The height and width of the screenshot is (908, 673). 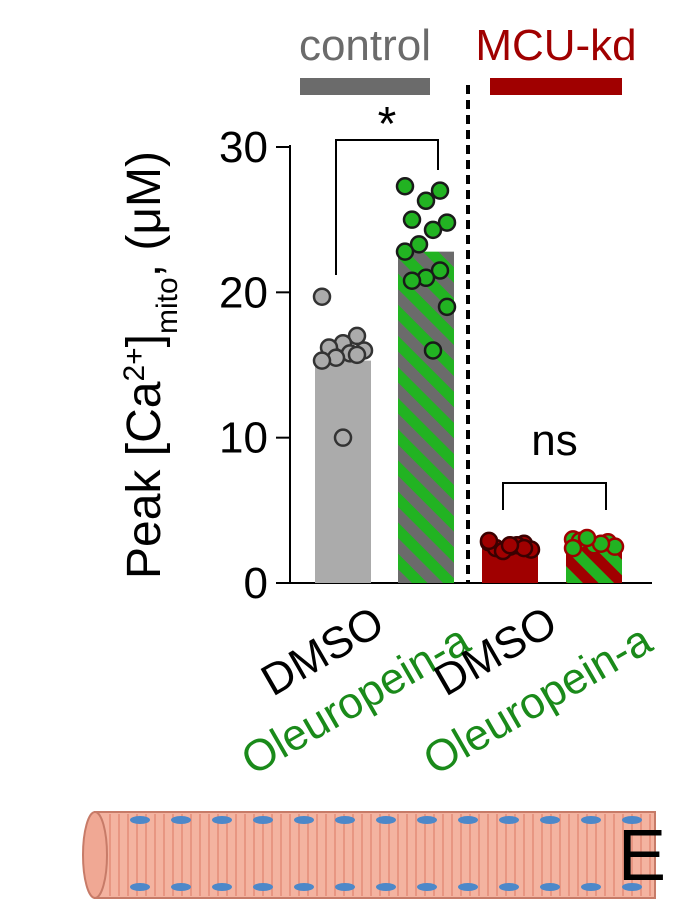 I want to click on y-tick-label: 30, so click(x=243, y=147).